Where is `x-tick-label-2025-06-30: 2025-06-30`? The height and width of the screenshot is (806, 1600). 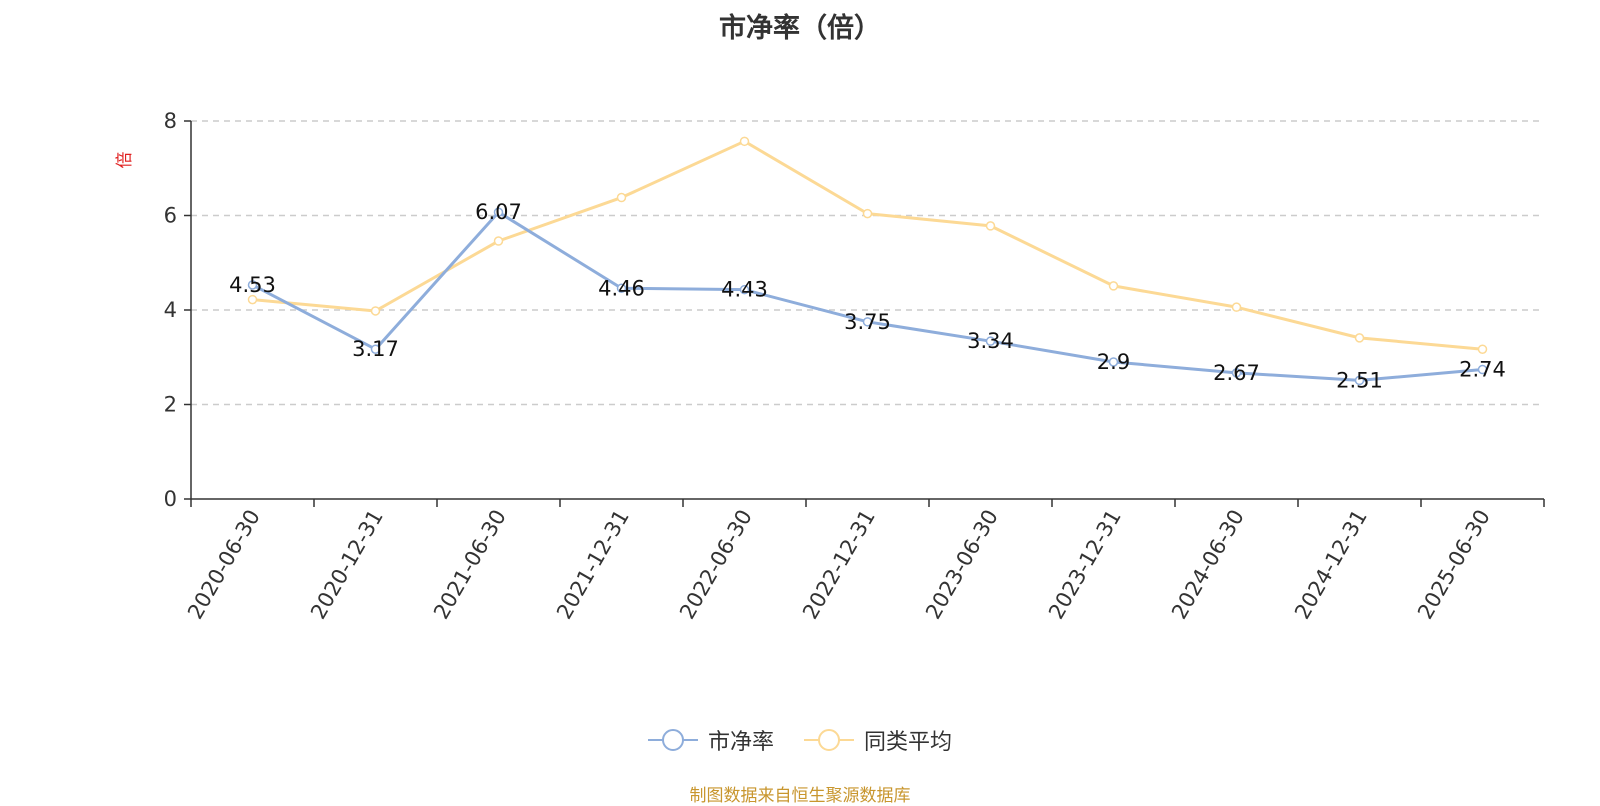 x-tick-label-2025-06-30: 2025-06-30 is located at coordinates (1454, 565).